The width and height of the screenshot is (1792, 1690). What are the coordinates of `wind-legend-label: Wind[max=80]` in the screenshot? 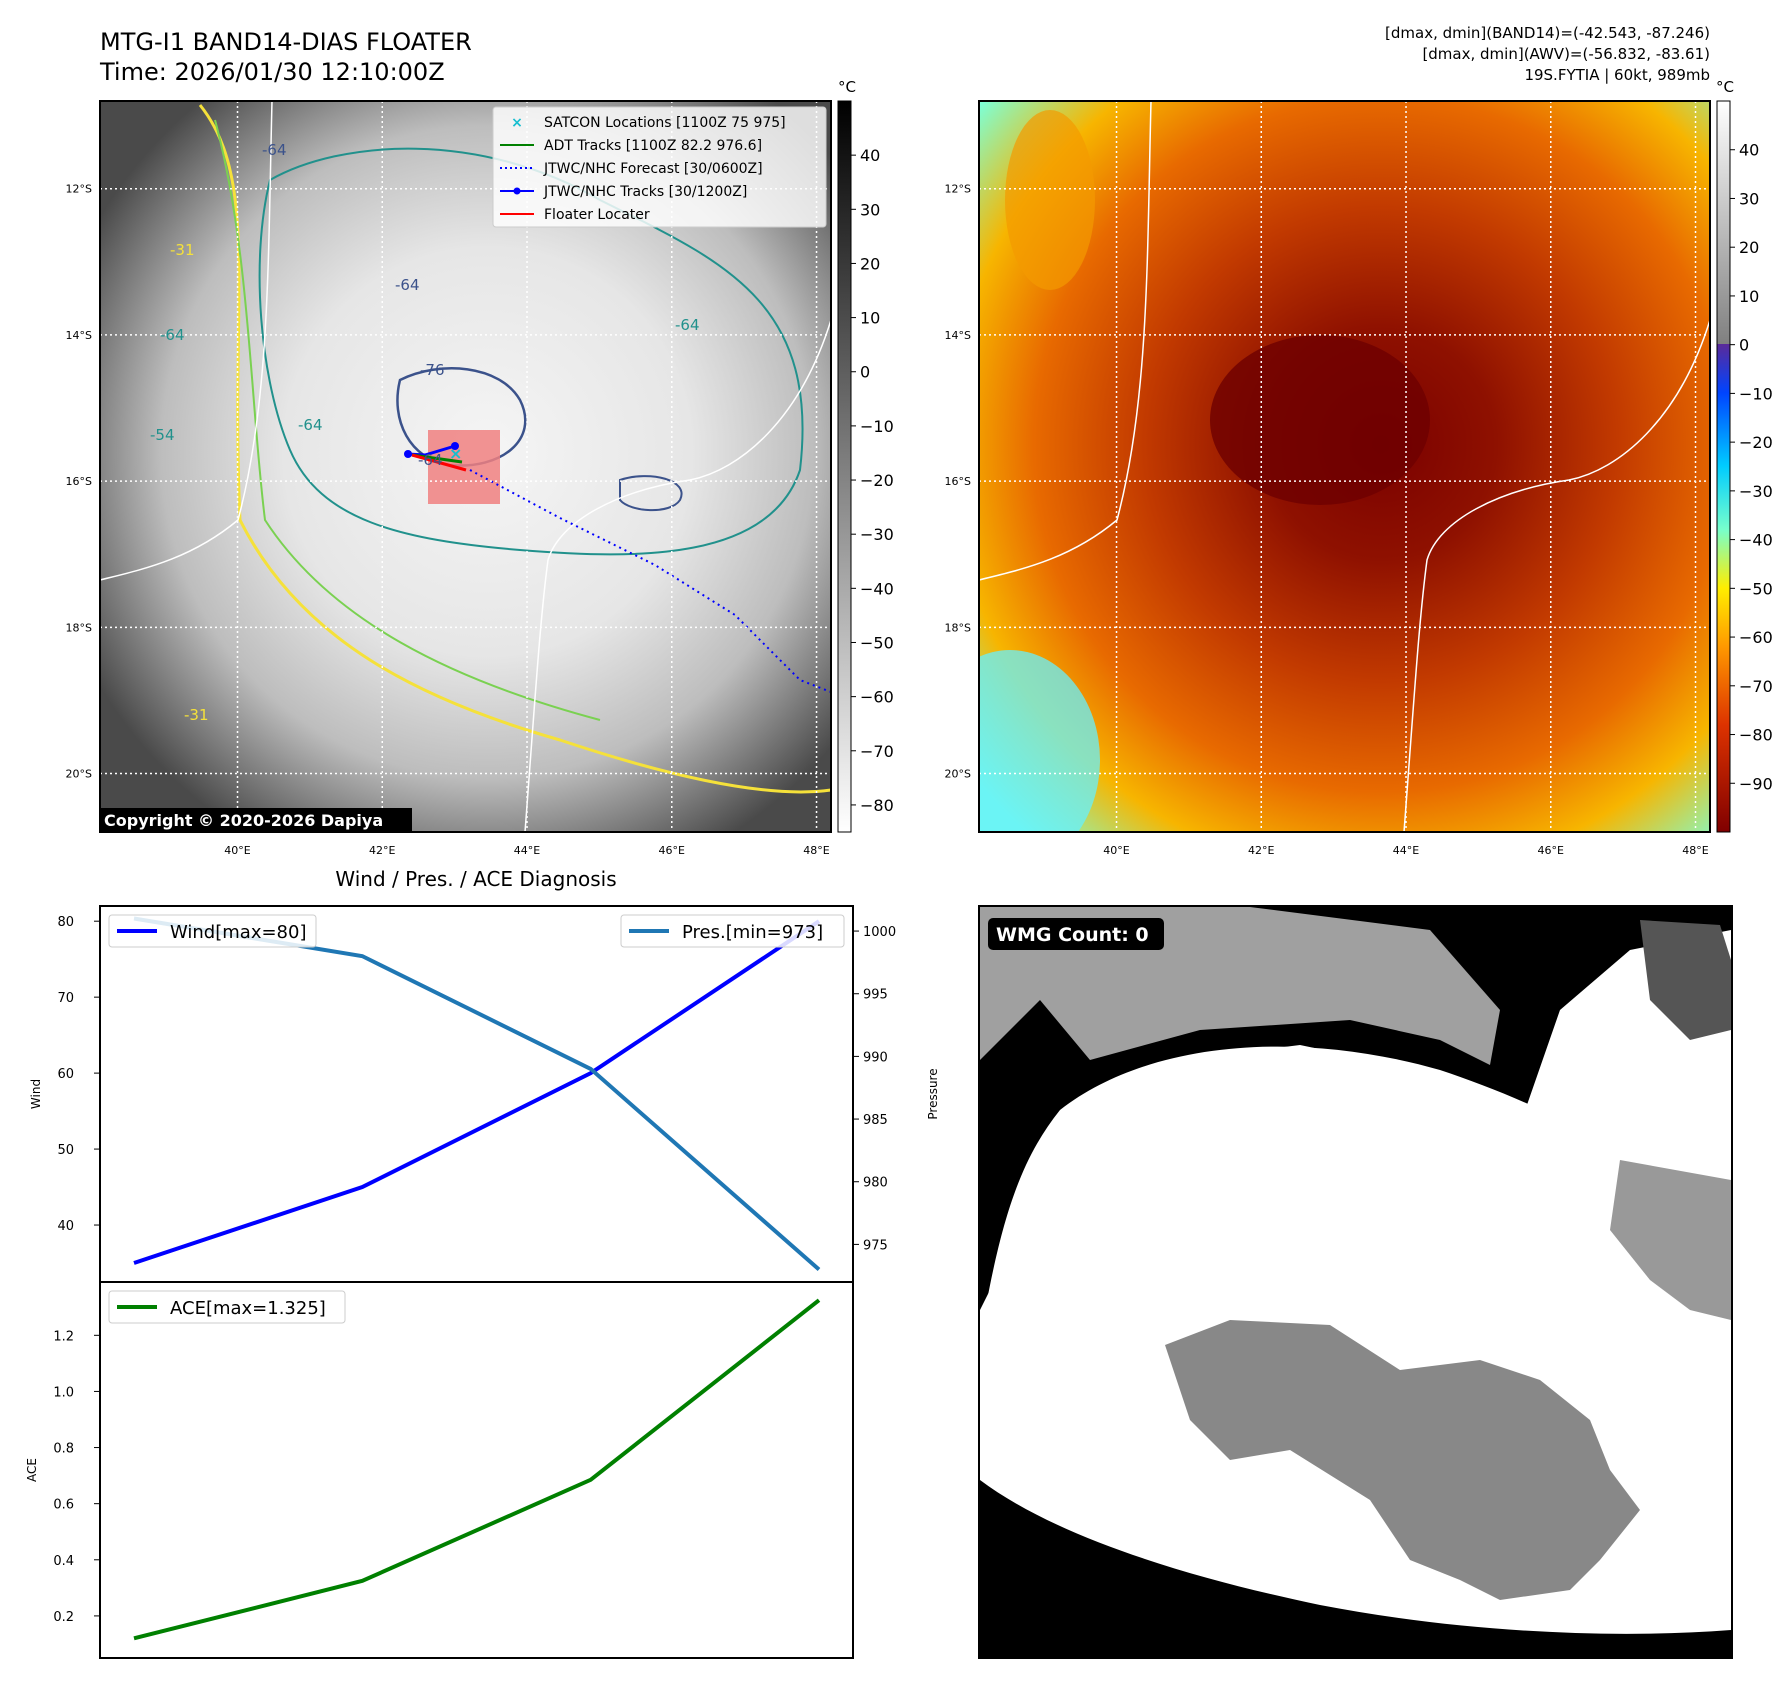 It's located at (238, 932).